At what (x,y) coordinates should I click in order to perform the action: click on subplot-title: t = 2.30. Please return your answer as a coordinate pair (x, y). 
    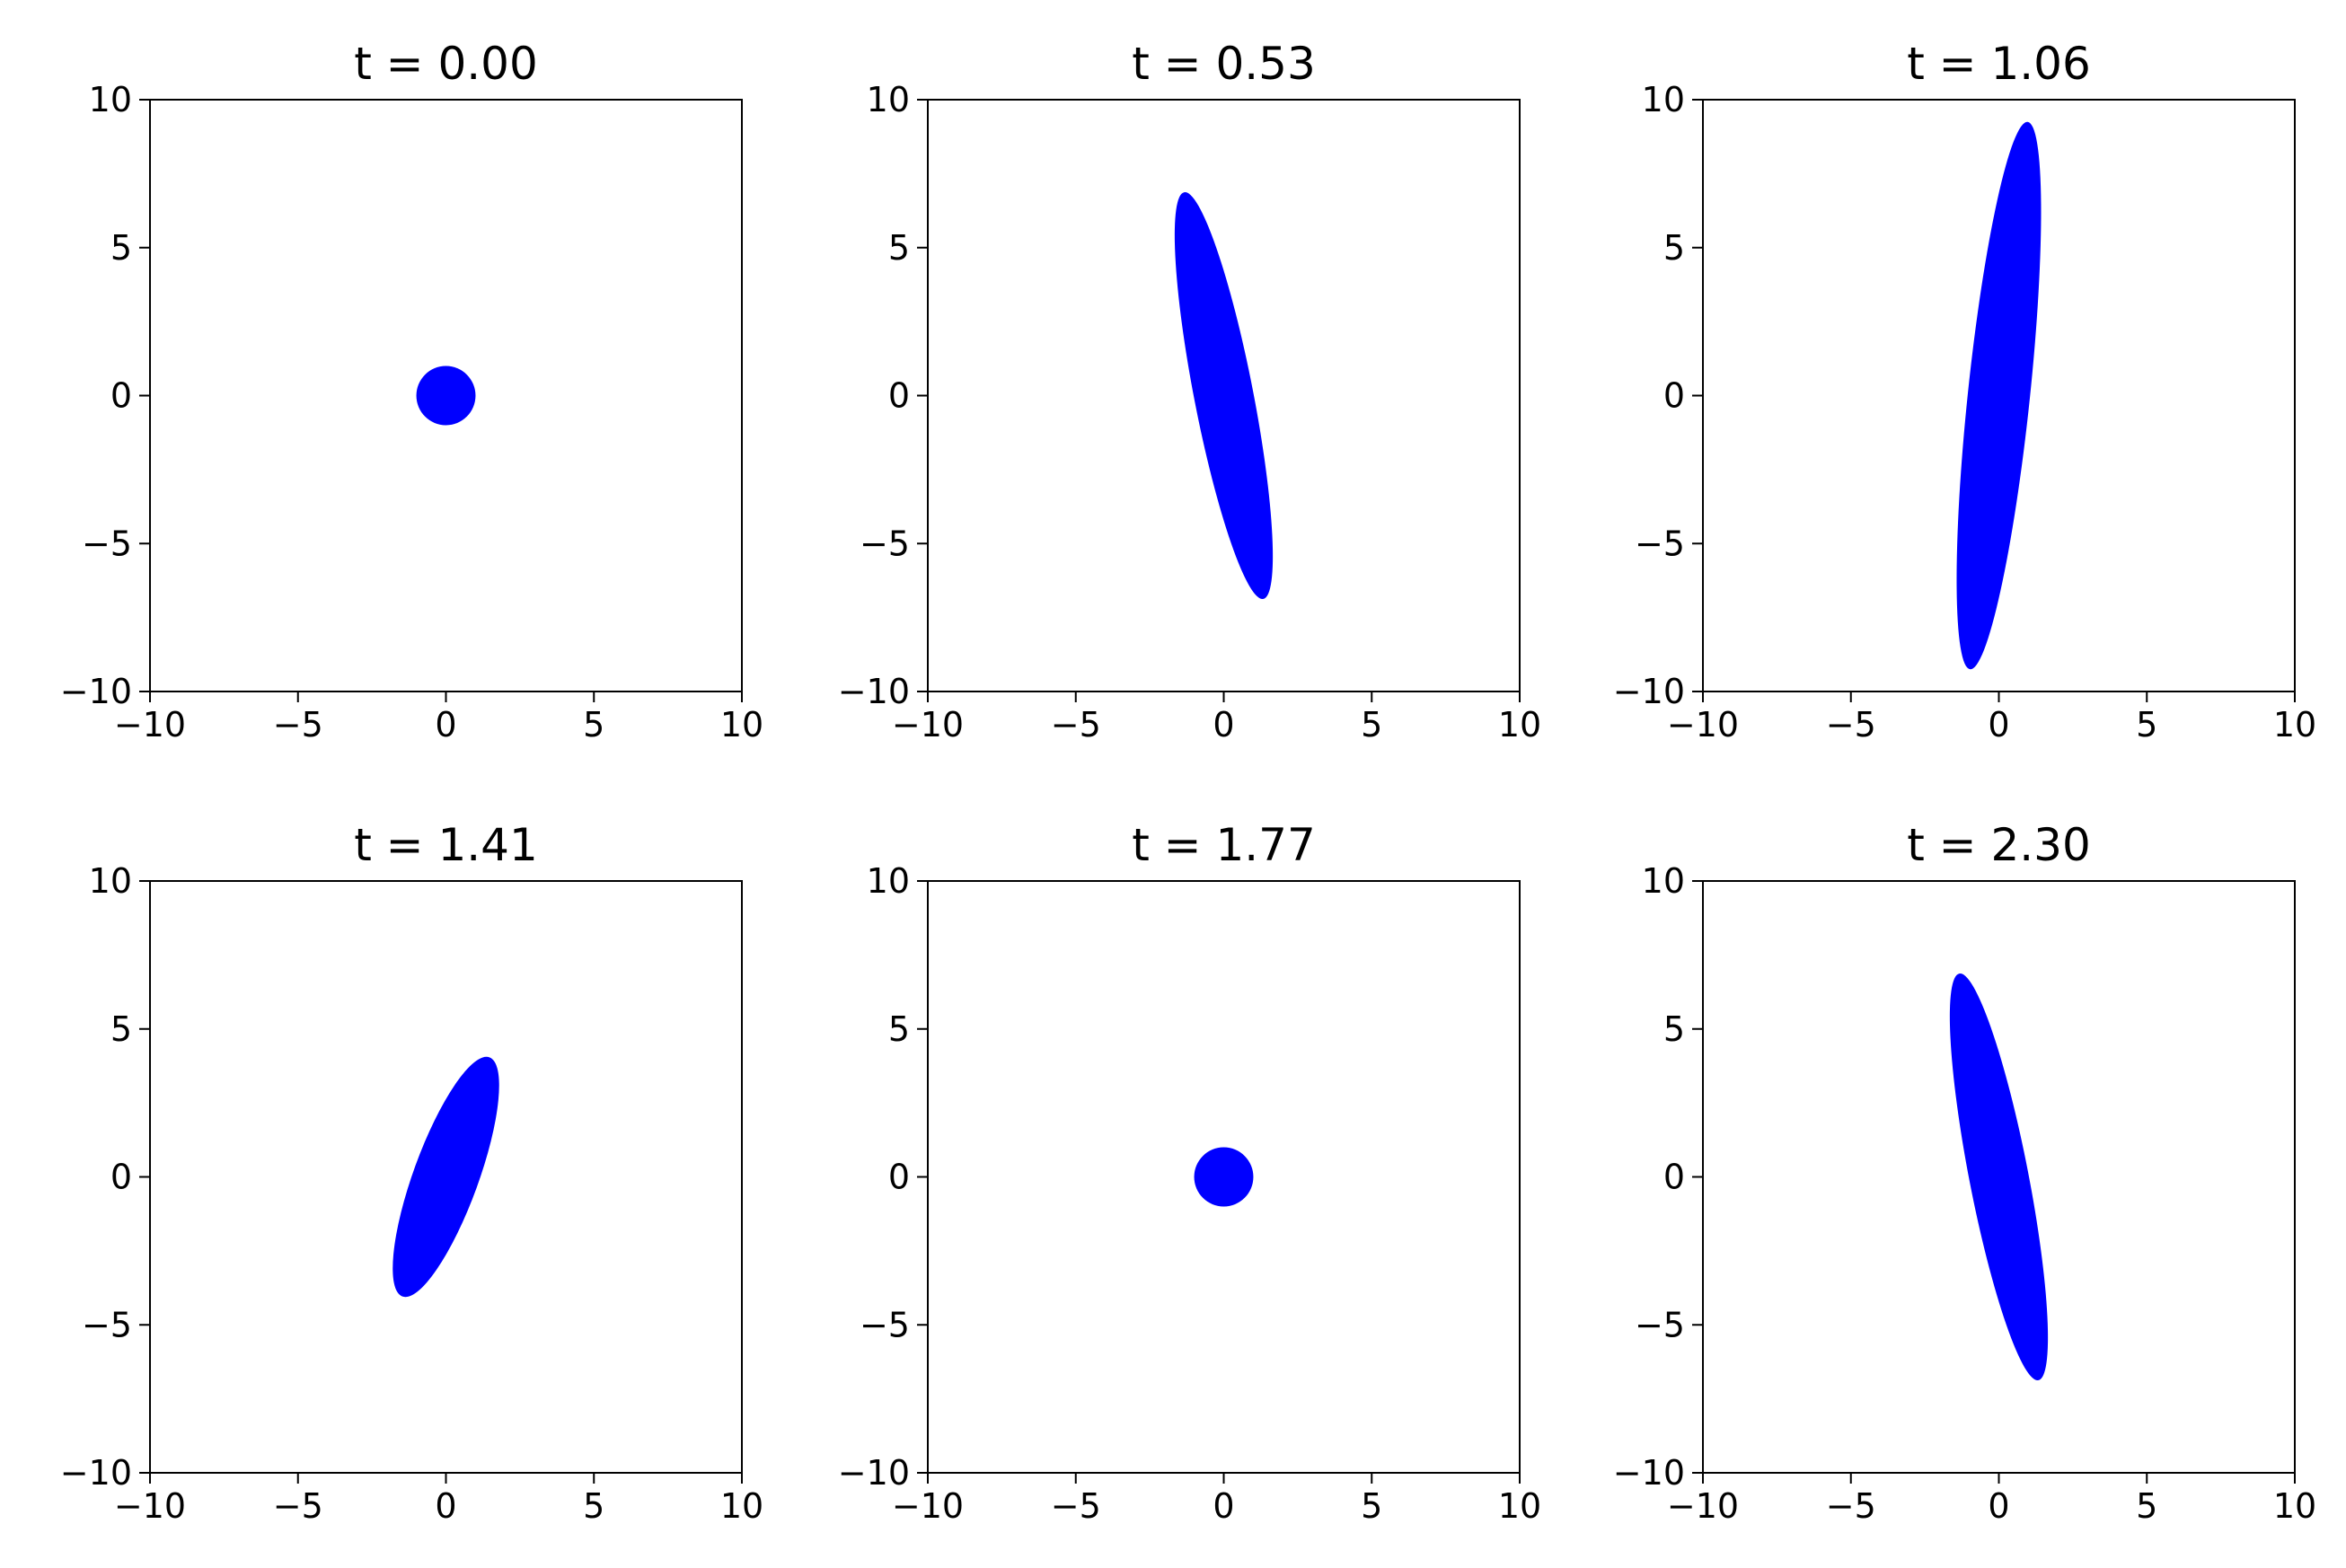
    Looking at the image, I should click on (1999, 845).